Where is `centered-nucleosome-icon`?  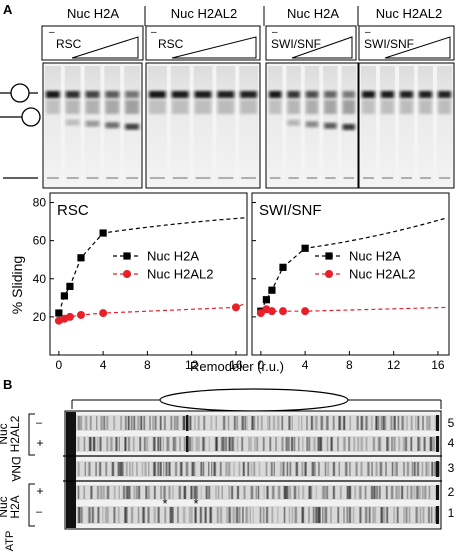 centered-nucleosome-icon is located at coordinates (20, 93).